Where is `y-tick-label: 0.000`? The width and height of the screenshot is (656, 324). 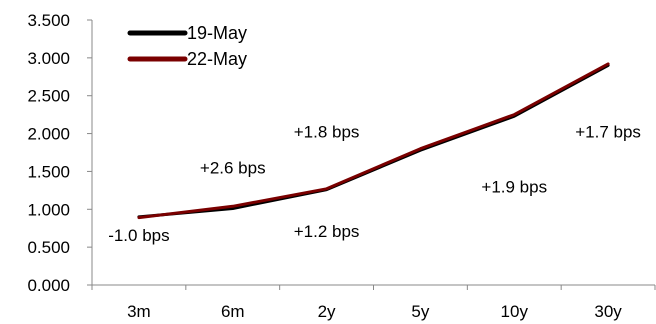 y-tick-label: 0.000 is located at coordinates (48, 285).